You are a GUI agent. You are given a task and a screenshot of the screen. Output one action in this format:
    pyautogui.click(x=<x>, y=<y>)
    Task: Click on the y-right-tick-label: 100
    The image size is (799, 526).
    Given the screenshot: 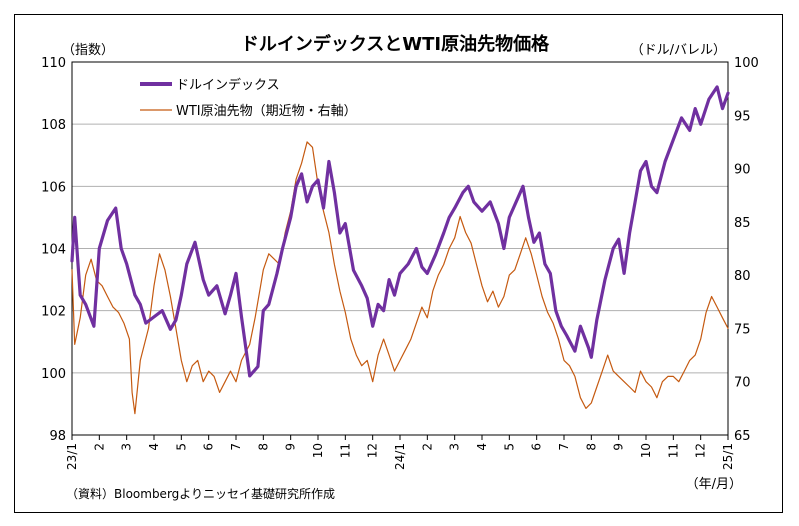 What is the action you would take?
    pyautogui.click(x=746, y=63)
    